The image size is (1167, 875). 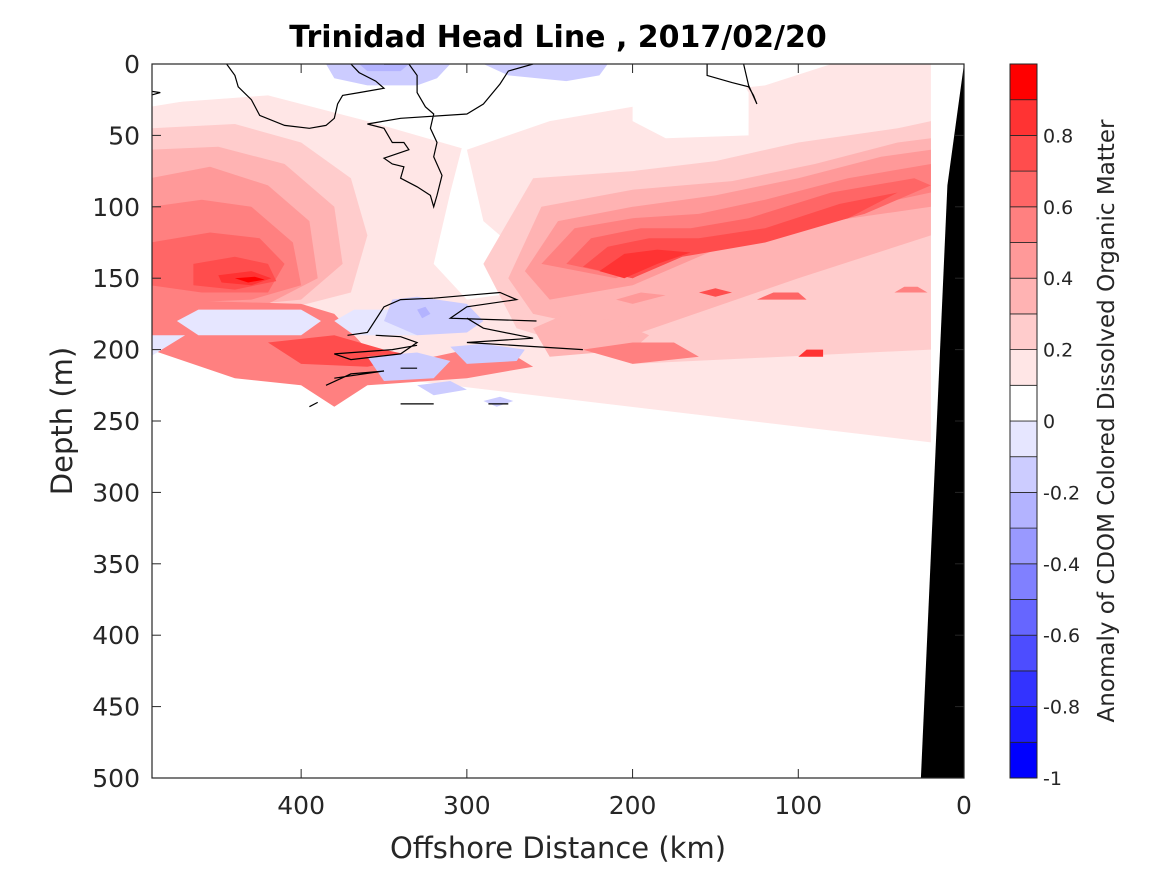 What do you see at coordinates (116, 707) in the screenshot?
I see `y-tick-label: 450` at bounding box center [116, 707].